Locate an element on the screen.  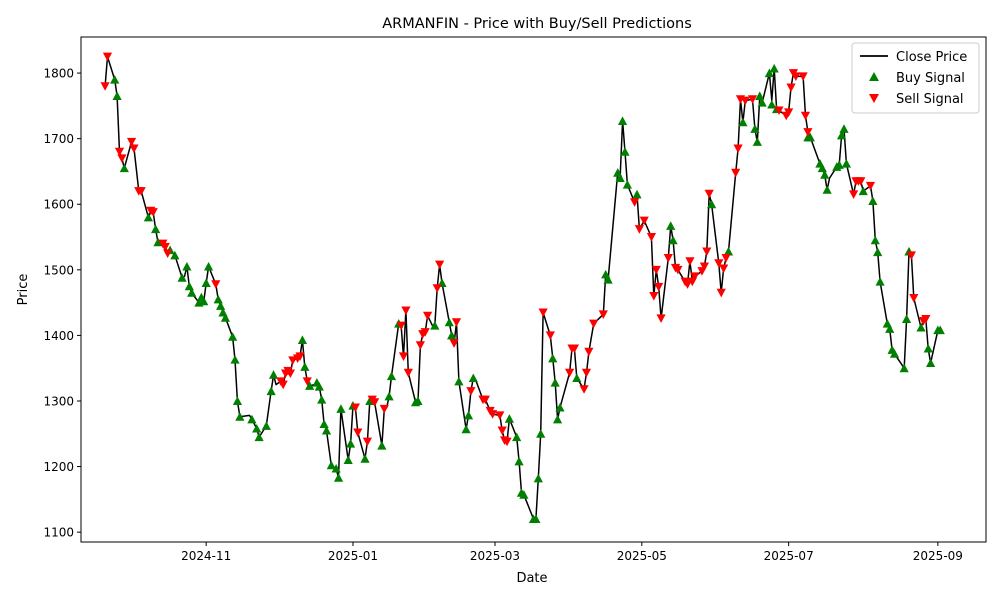
x-tick-label: 2024-11 is located at coordinates (206, 556).